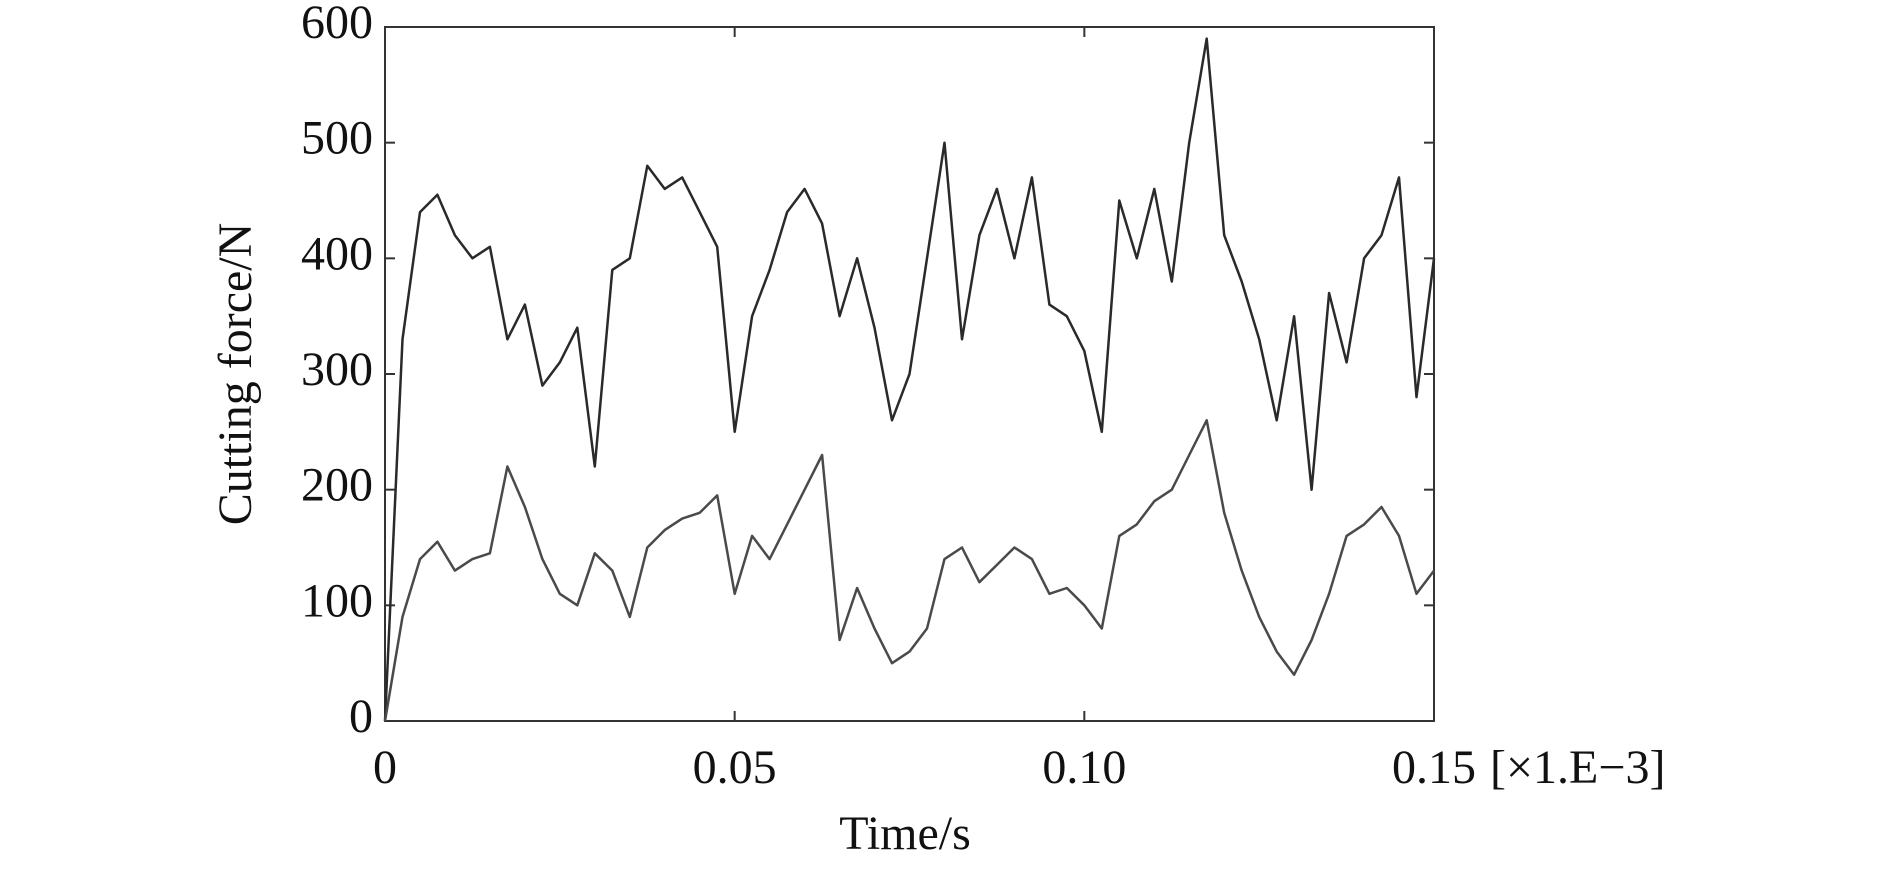 The height and width of the screenshot is (874, 1890). I want to click on y-axis-label: Cutting force/N, so click(235, 374).